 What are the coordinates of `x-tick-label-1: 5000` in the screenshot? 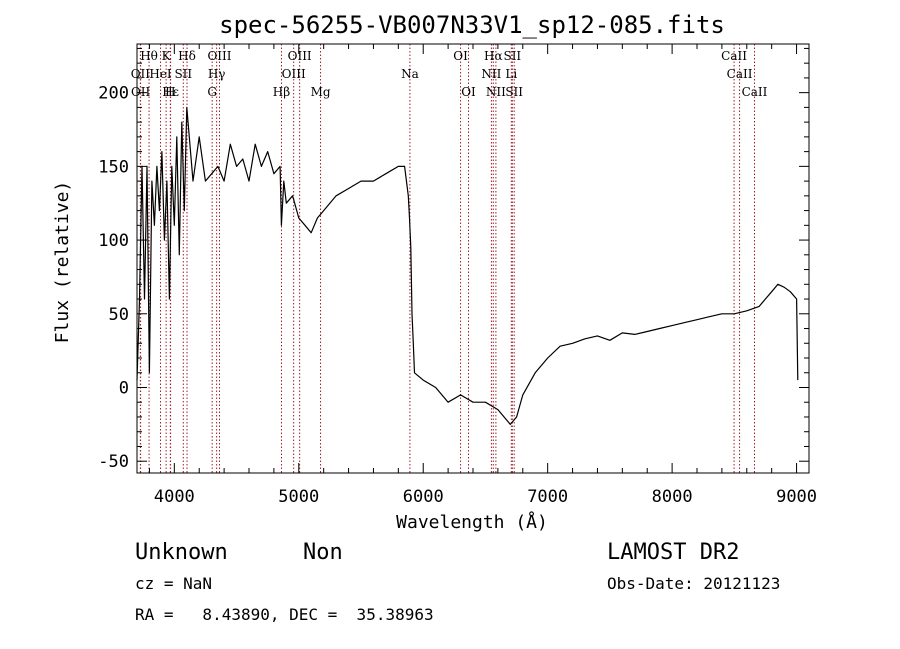 It's located at (298, 497).